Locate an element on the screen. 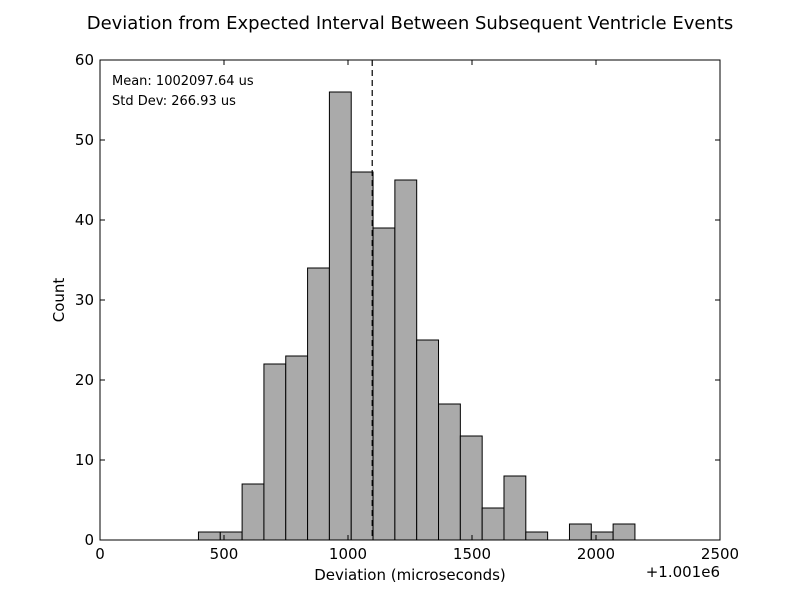 This screenshot has width=800, height=600. y-axis-label: Count is located at coordinates (59, 300).